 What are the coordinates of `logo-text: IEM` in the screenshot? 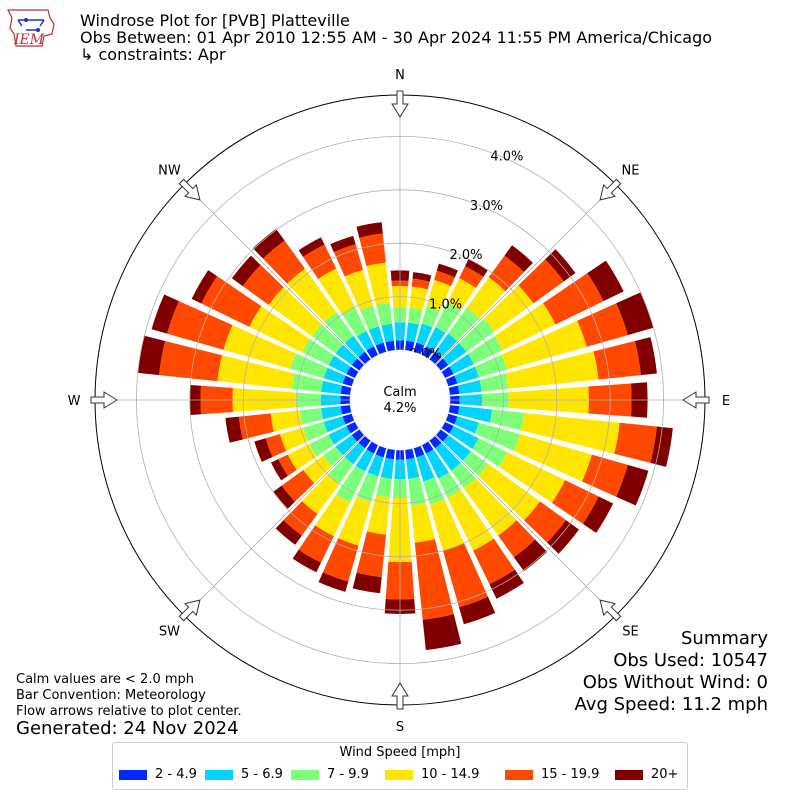 It's located at (29, 40).